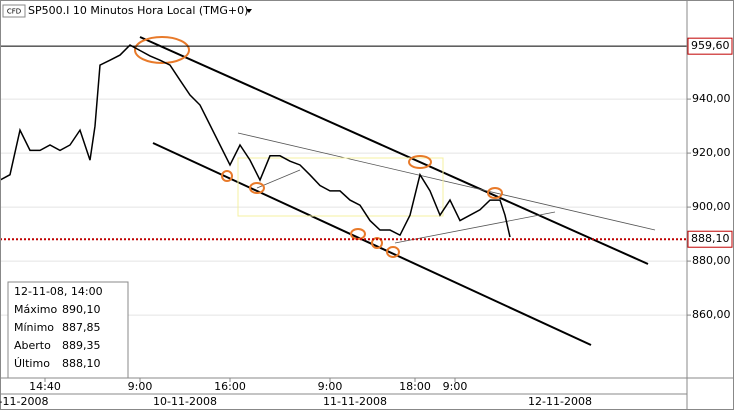 The image size is (734, 414). I want to click on x-tick-label: 18:00, so click(415, 386).